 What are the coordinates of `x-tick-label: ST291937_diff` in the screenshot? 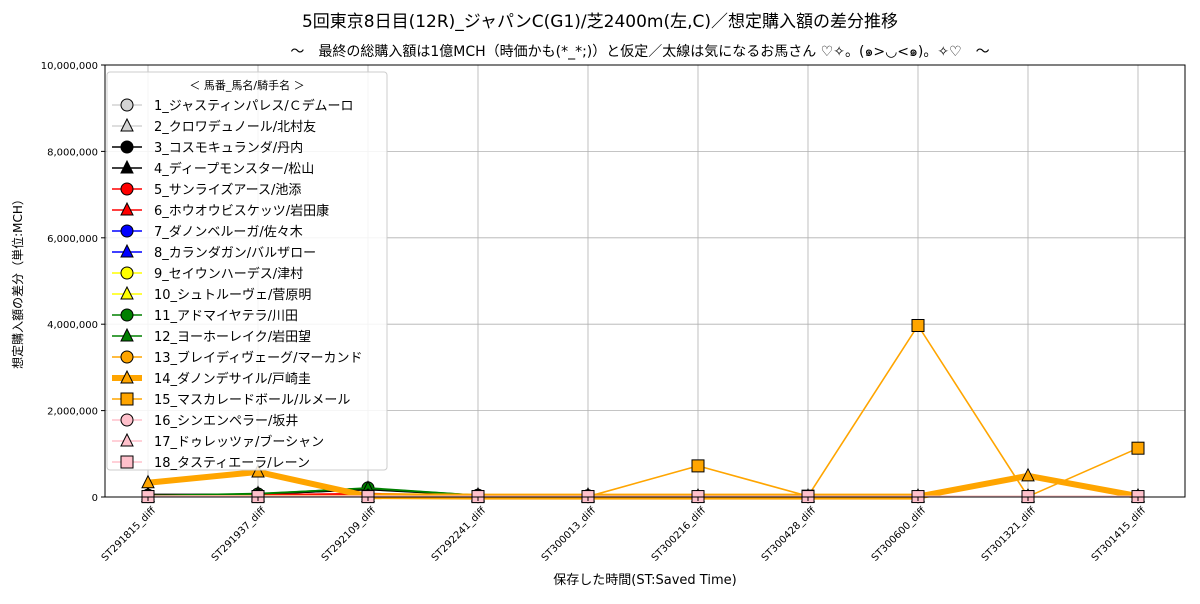 It's located at (239, 534).